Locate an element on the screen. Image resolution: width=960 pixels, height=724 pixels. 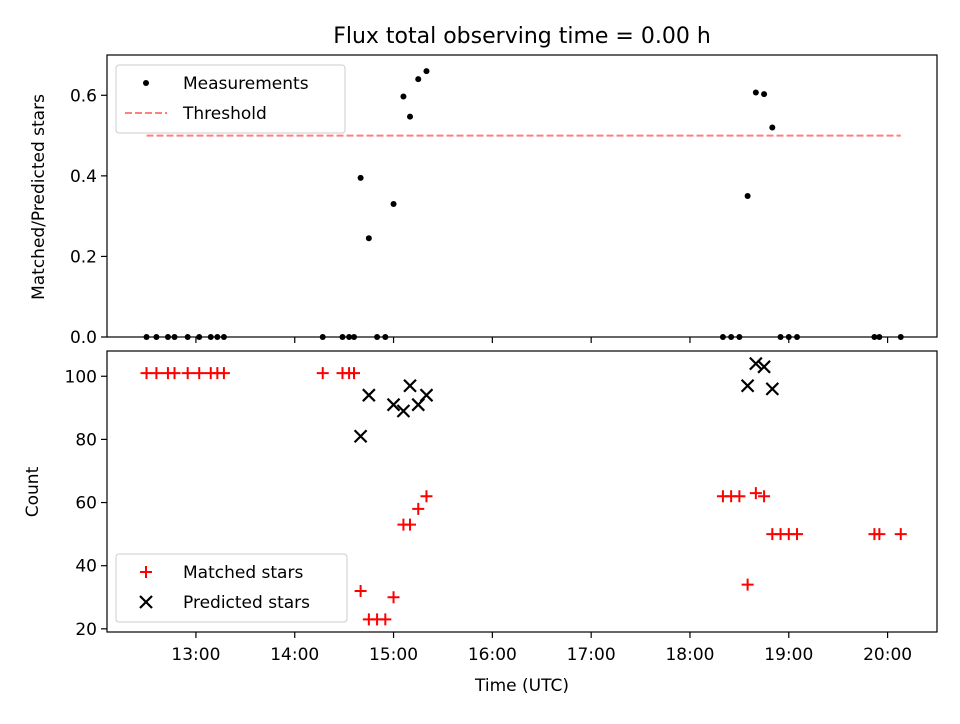
legend-label: Matched stars is located at coordinates (243, 573).